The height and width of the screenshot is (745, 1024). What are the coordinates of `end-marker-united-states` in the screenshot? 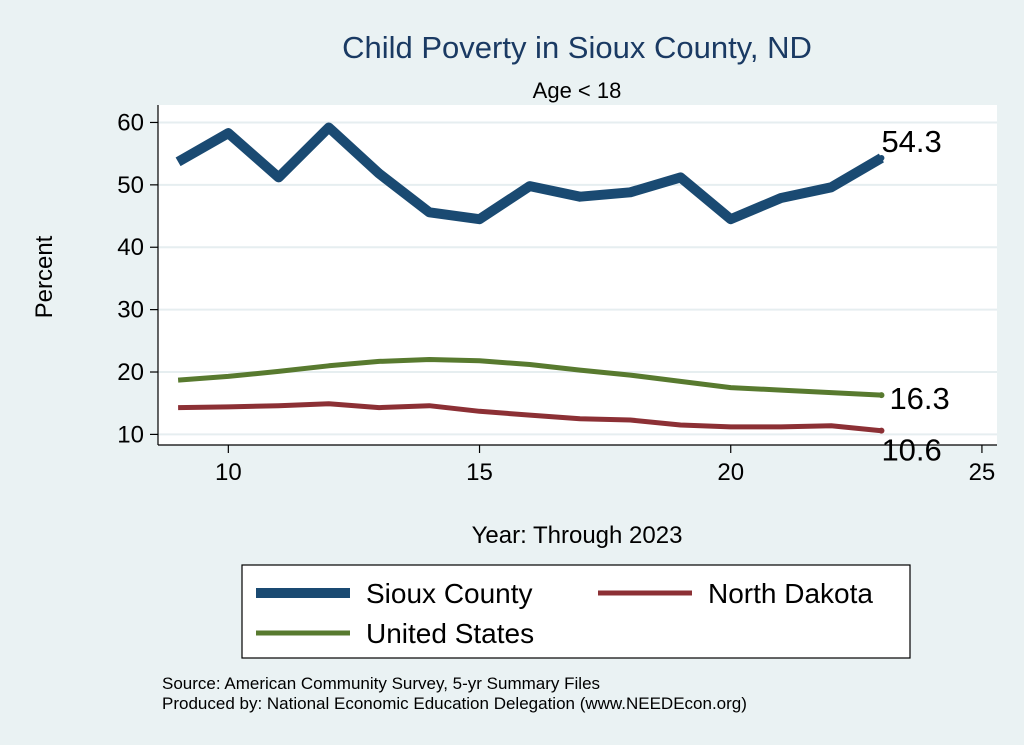 It's located at (881, 395).